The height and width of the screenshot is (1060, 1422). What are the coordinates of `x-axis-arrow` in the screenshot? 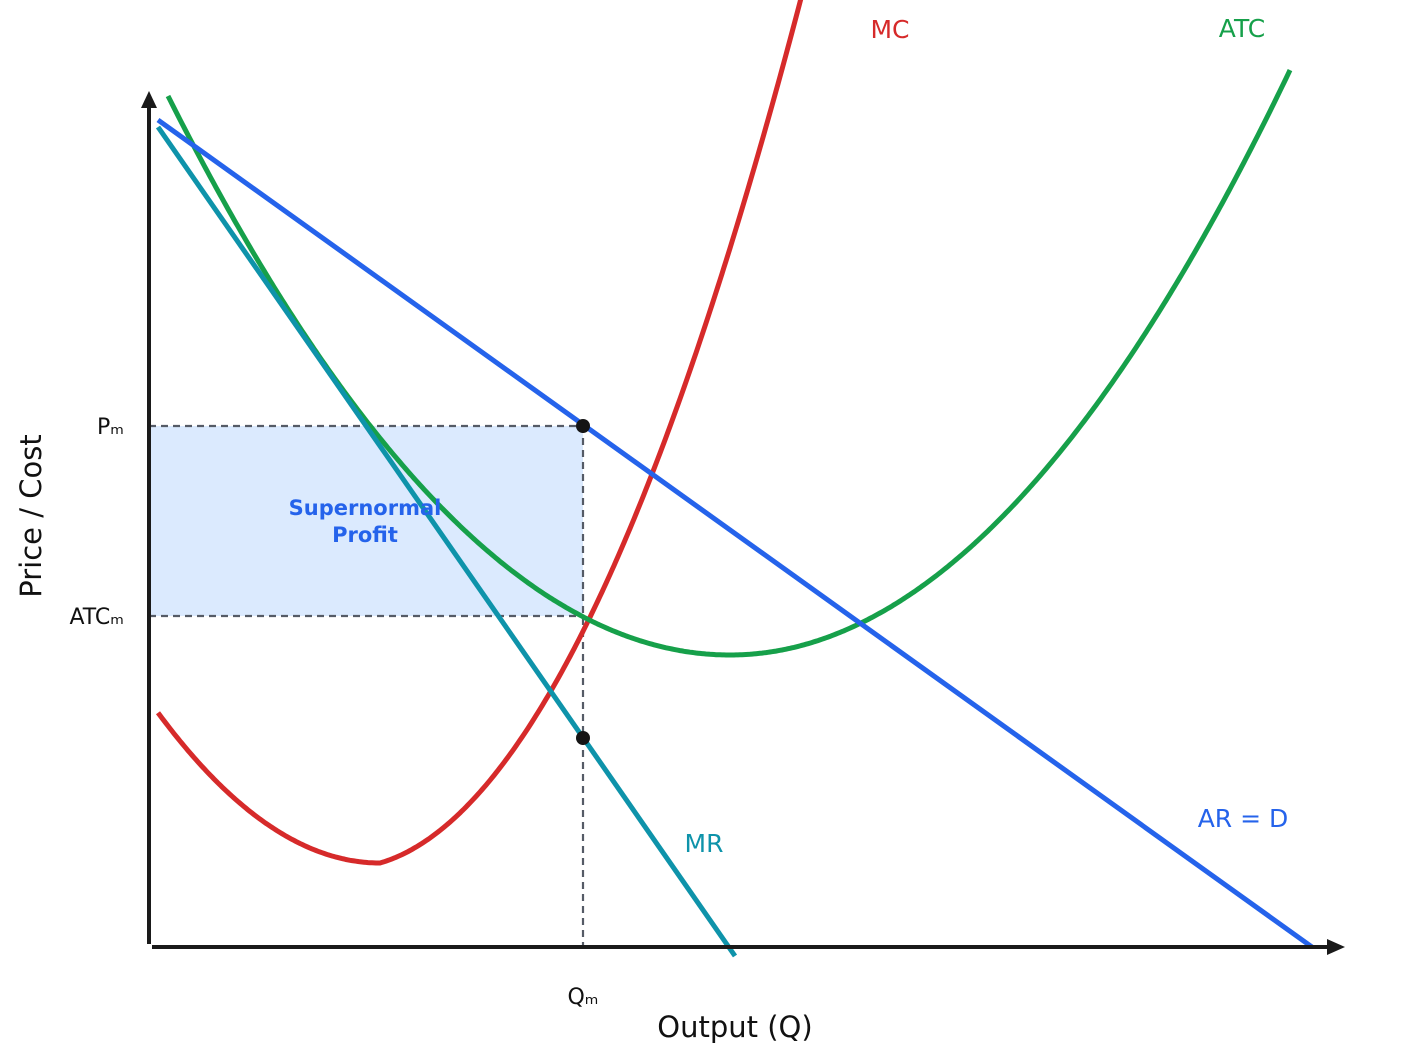 It's located at (1336, 947).